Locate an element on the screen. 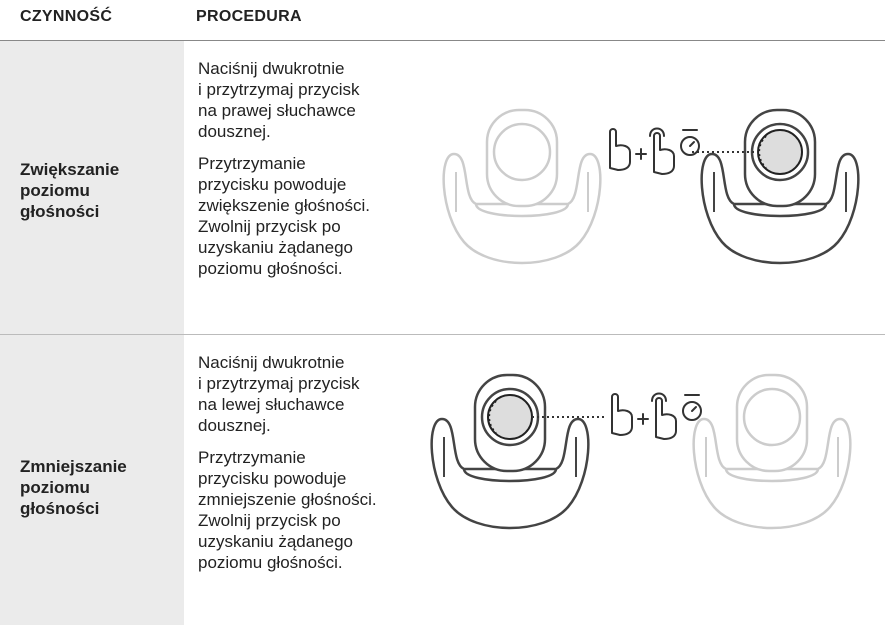 The width and height of the screenshot is (885, 625). procedure-line: zmniejszenie głośności. is located at coordinates (287, 499).